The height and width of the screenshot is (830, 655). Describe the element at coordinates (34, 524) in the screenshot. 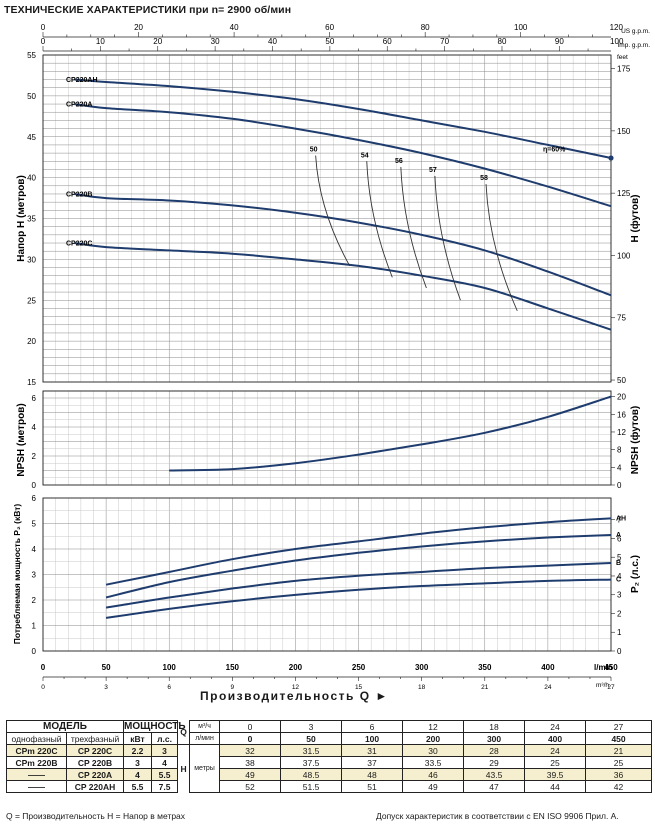

I see `power-y-tick: 5` at that location.